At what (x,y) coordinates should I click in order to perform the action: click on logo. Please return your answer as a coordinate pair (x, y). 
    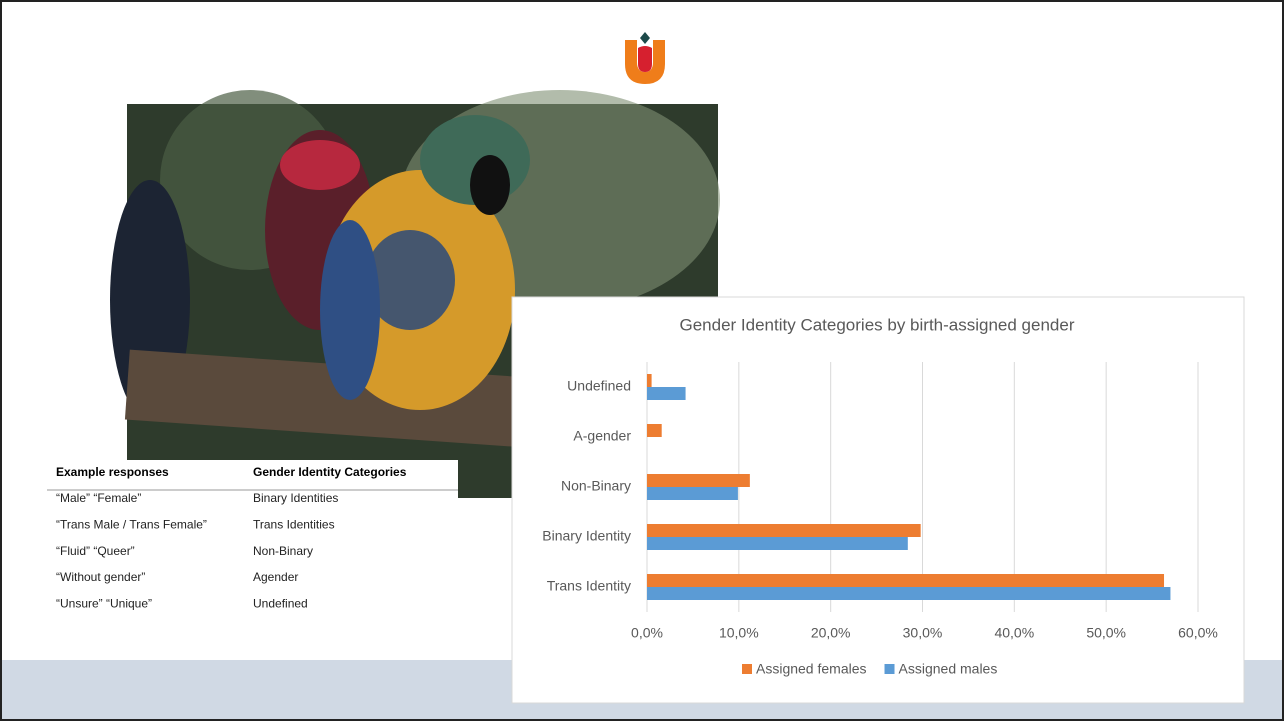
    Looking at the image, I should click on (645, 58).